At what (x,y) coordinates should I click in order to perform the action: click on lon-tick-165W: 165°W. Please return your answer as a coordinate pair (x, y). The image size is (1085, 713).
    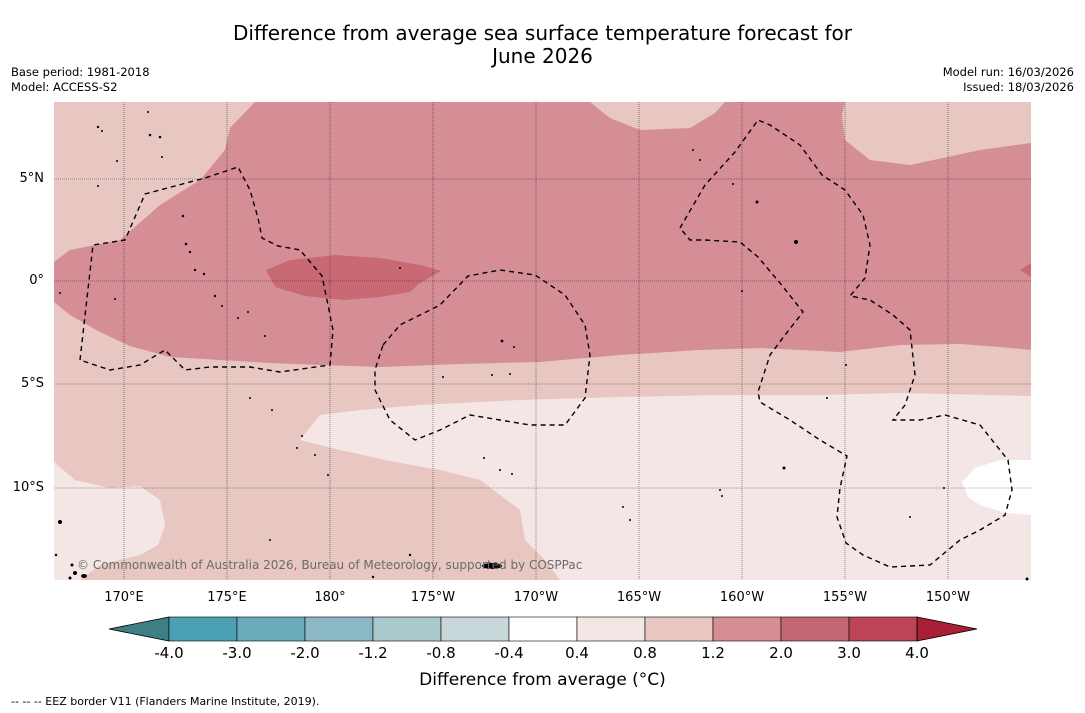
    Looking at the image, I should click on (639, 597).